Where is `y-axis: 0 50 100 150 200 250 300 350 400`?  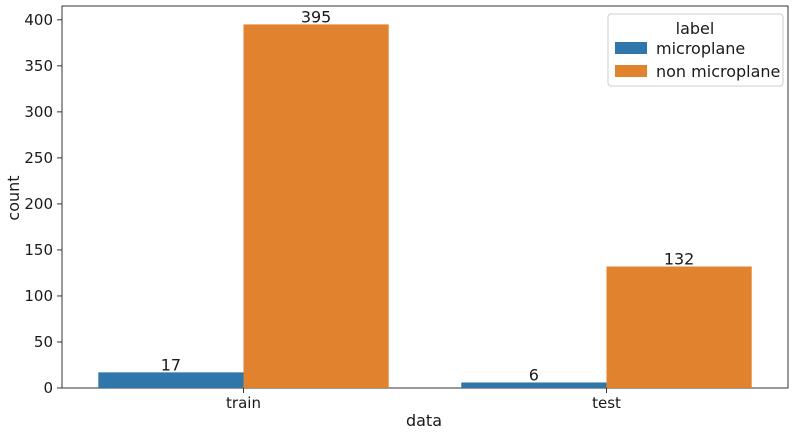 y-axis: 0 50 100 150 200 250 300 350 400 is located at coordinates (43, 204).